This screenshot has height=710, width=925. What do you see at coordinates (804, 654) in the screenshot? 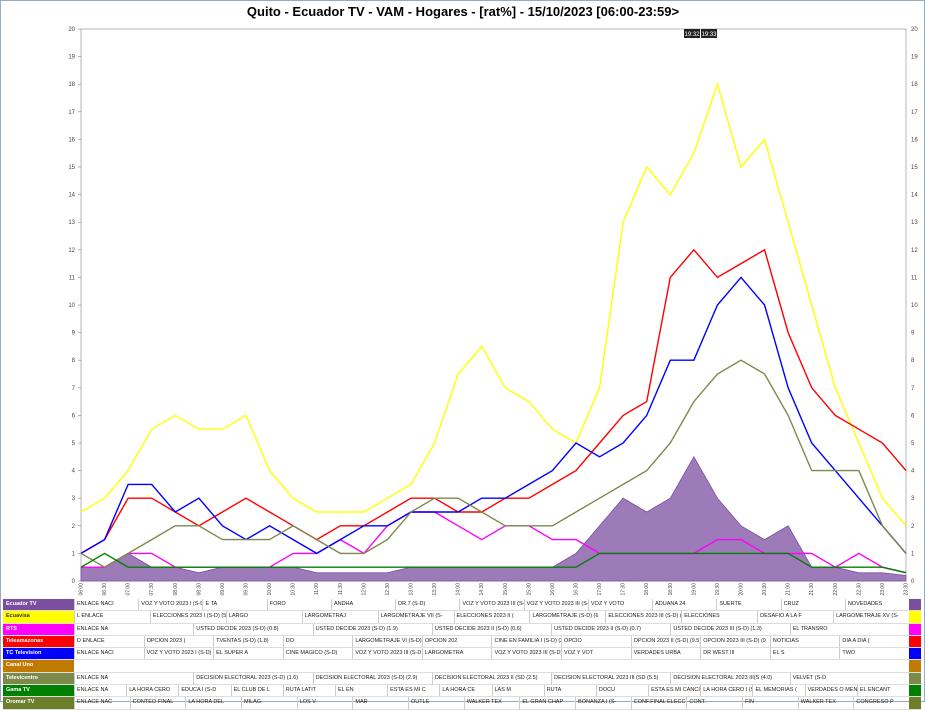
I see `program: EL S` at bounding box center [804, 654].